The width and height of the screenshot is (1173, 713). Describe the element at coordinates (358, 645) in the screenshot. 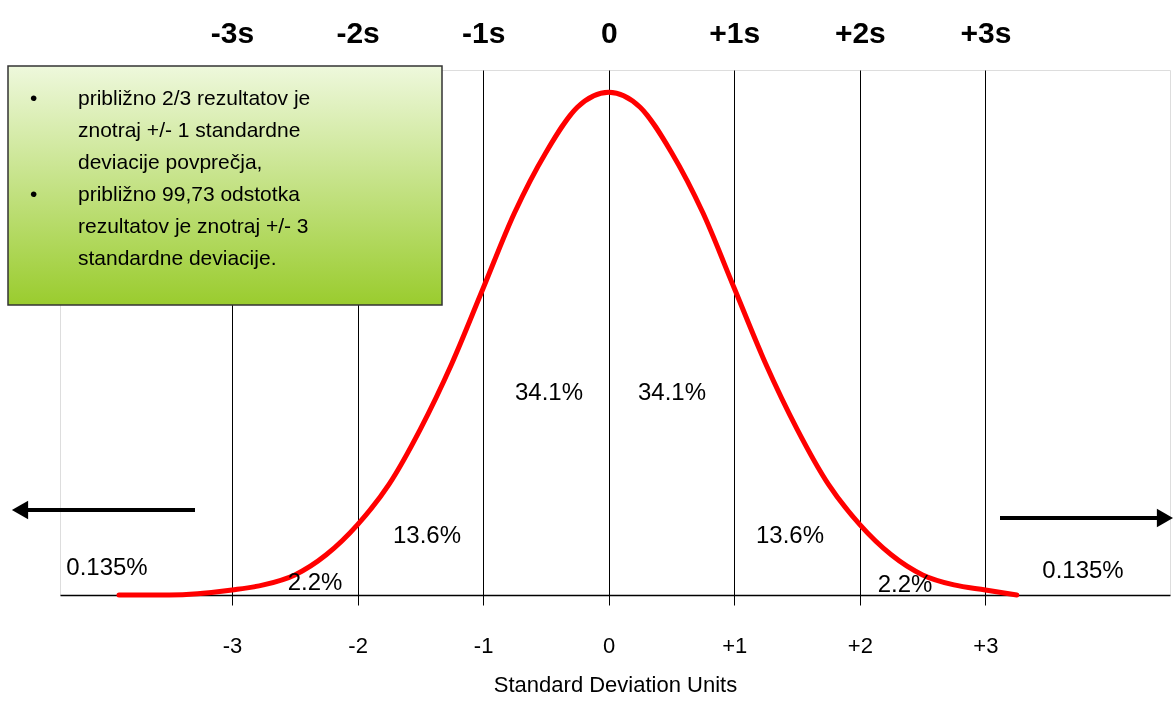

I see `x-tick-label: -2` at that location.